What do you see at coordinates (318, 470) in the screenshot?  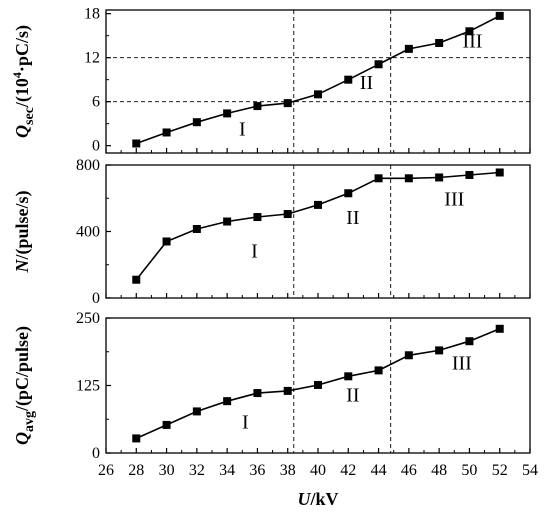 I see `x-tick-label: 40` at bounding box center [318, 470].